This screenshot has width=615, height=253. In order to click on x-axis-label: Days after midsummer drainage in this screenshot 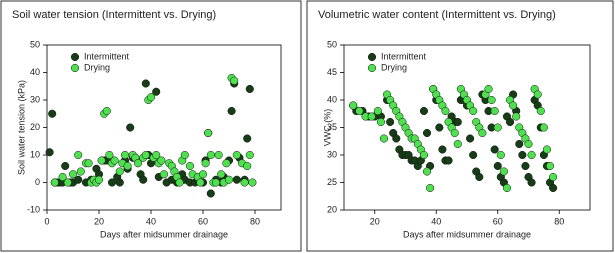, I will do `click(467, 234)`.